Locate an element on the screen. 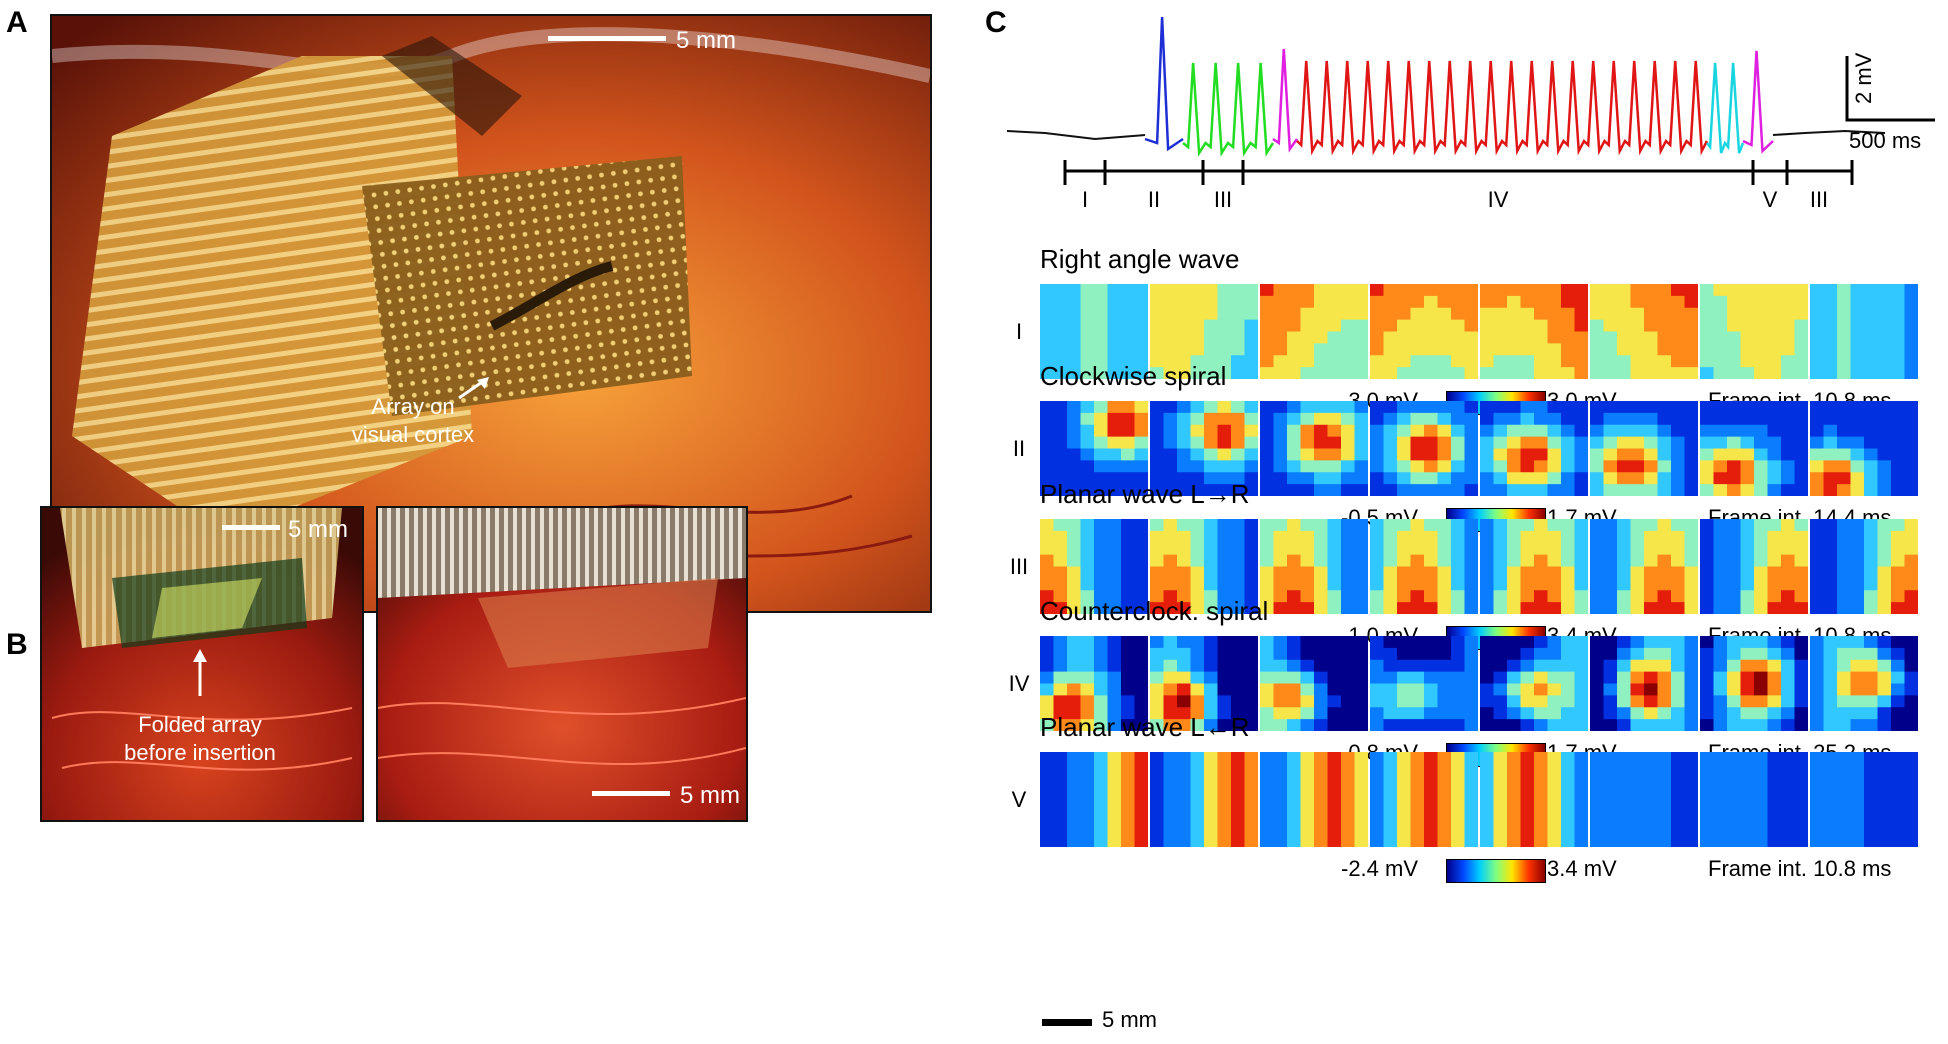 The height and width of the screenshot is (1044, 1948). callout-array-cortex: Array on visual cortex is located at coordinates (413, 420).